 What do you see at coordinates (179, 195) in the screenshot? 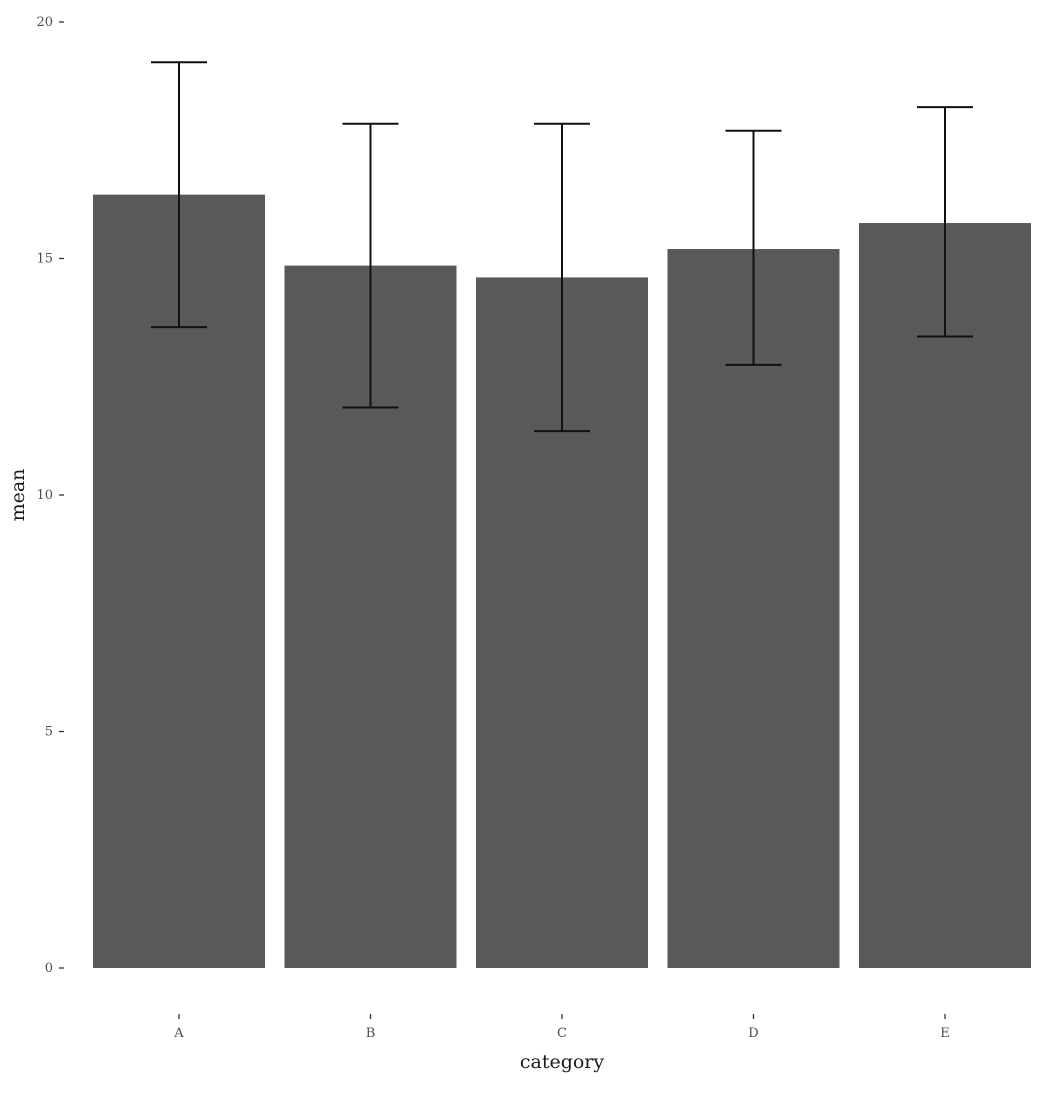
I see `errorbar-a` at bounding box center [179, 195].